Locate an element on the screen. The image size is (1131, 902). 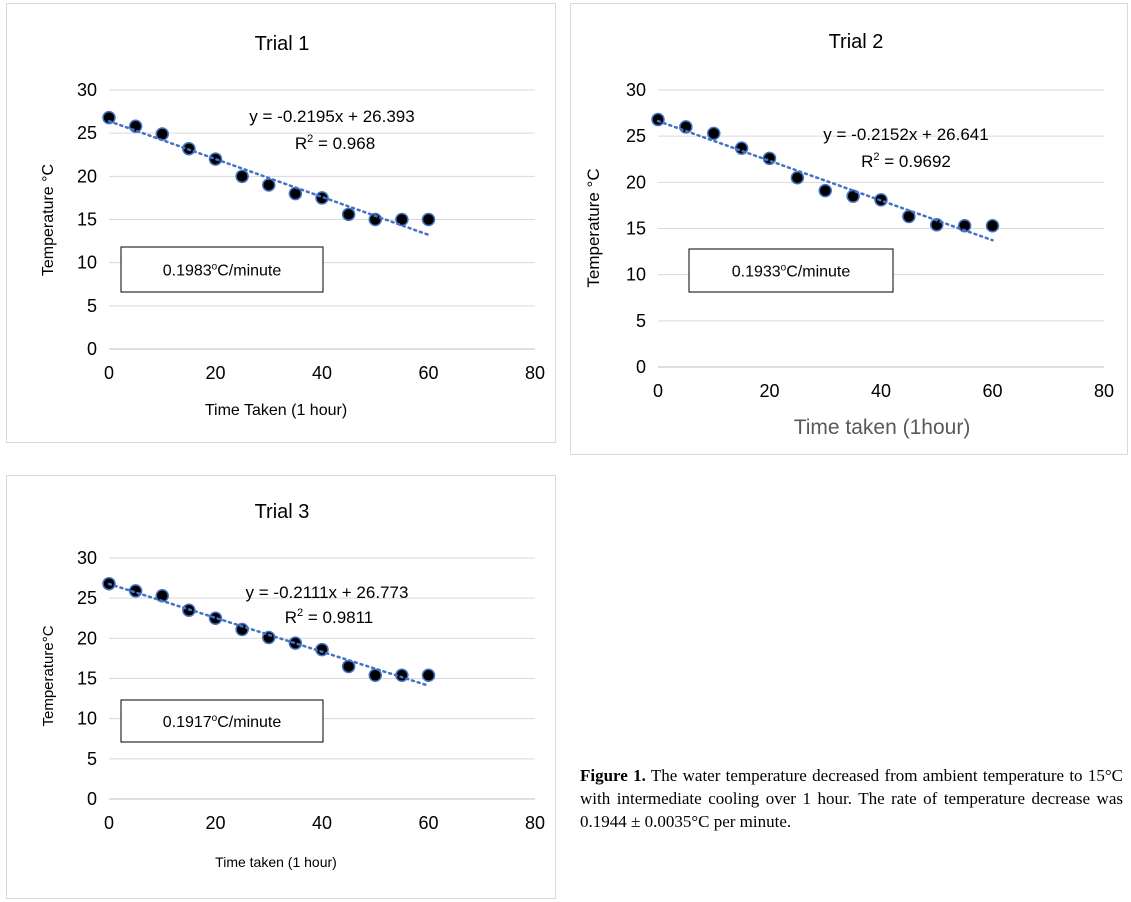
rate-label: 0.1933oC/minute is located at coordinates (791, 272).